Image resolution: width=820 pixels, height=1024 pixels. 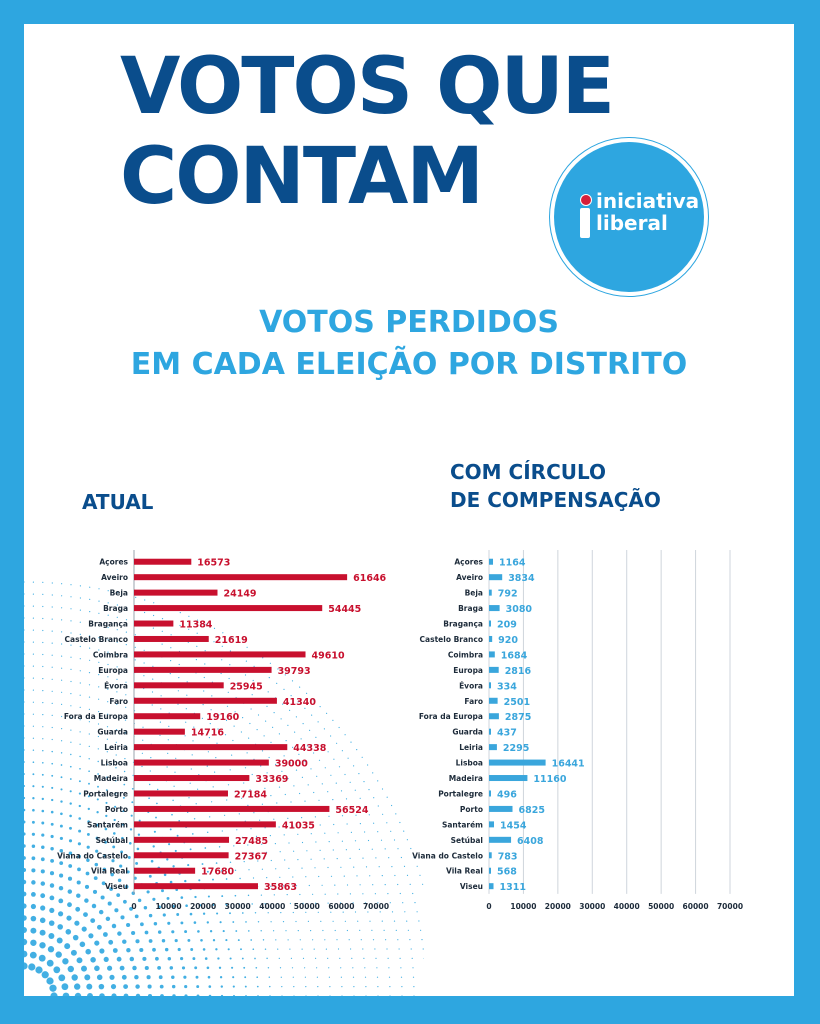 I want to click on data-label: 27367, so click(x=251, y=856).